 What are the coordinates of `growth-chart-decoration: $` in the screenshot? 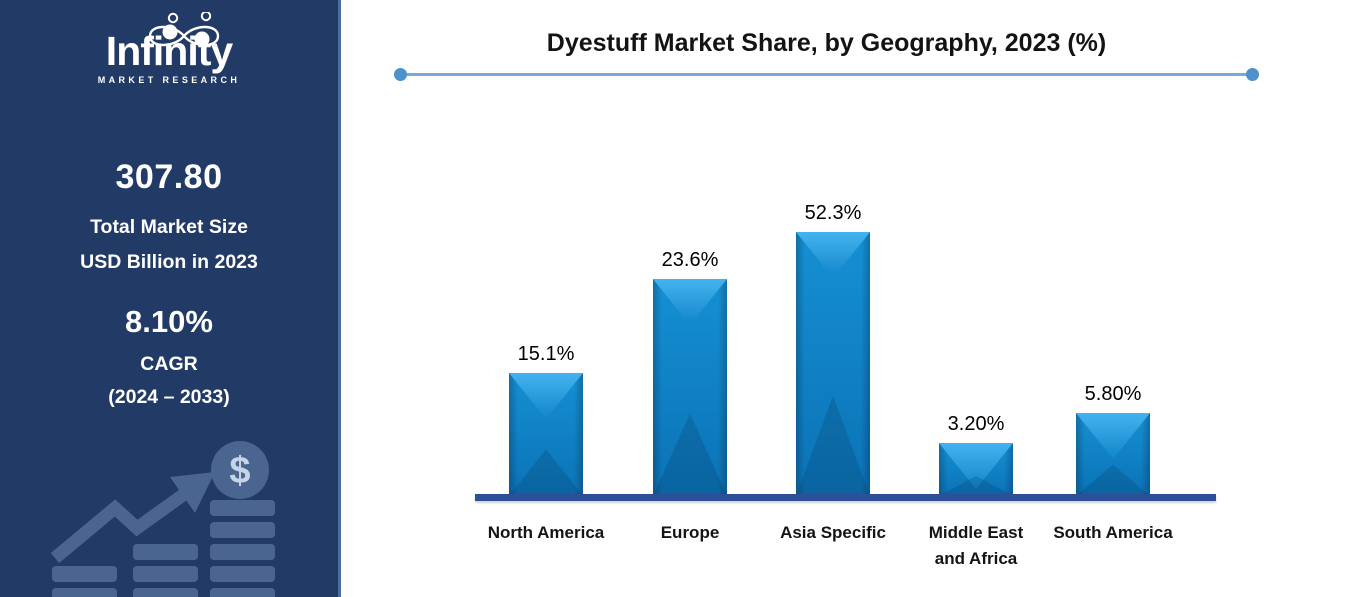 It's located at (162, 519).